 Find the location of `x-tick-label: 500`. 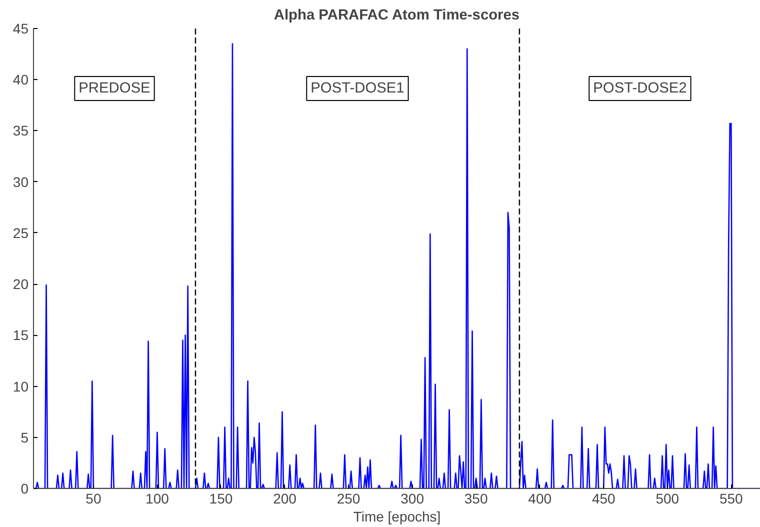

x-tick-label: 500 is located at coordinates (668, 498).